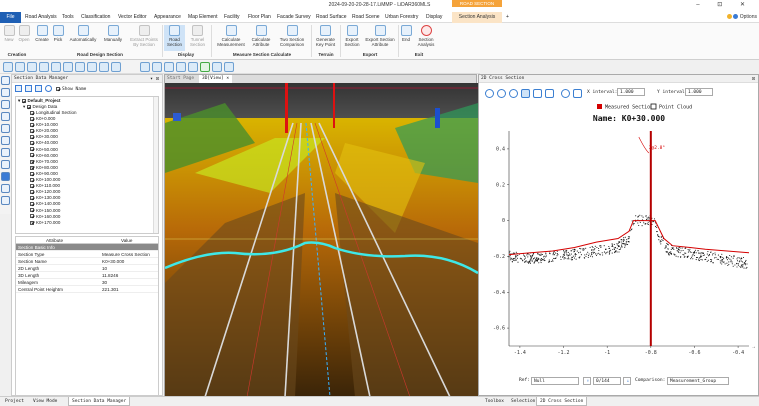  Describe the element at coordinates (9, 33) in the screenshot. I see `new-button: New` at that location.